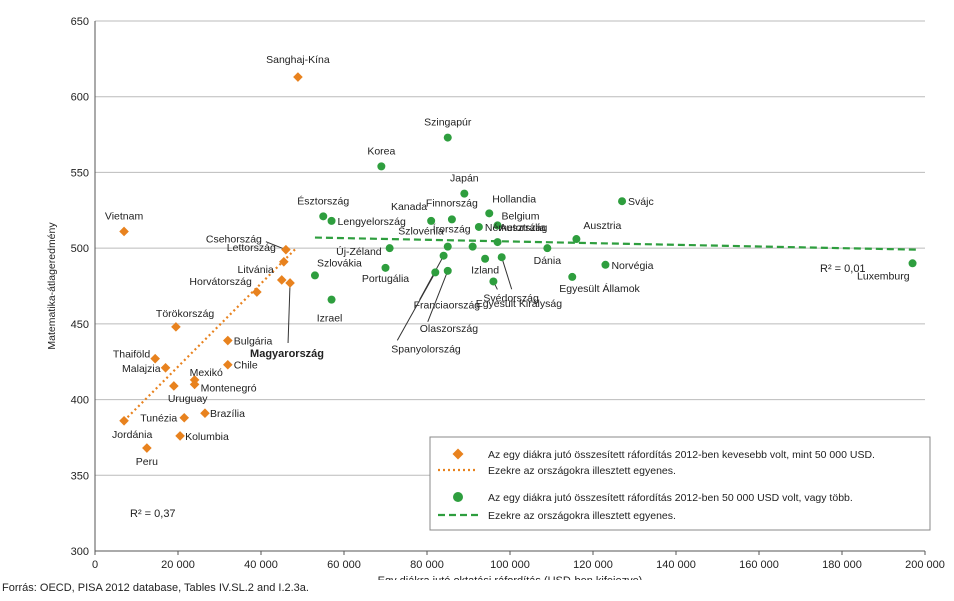 This screenshot has width=954, height=601. Describe the element at coordinates (680, 483) in the screenshot. I see `legend-box` at that location.